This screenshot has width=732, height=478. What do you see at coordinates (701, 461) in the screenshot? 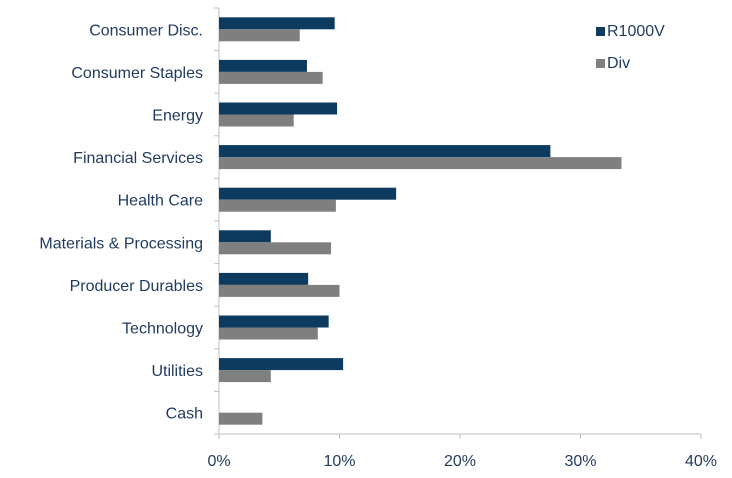
I see `x-tick-label: 40%` at bounding box center [701, 461].